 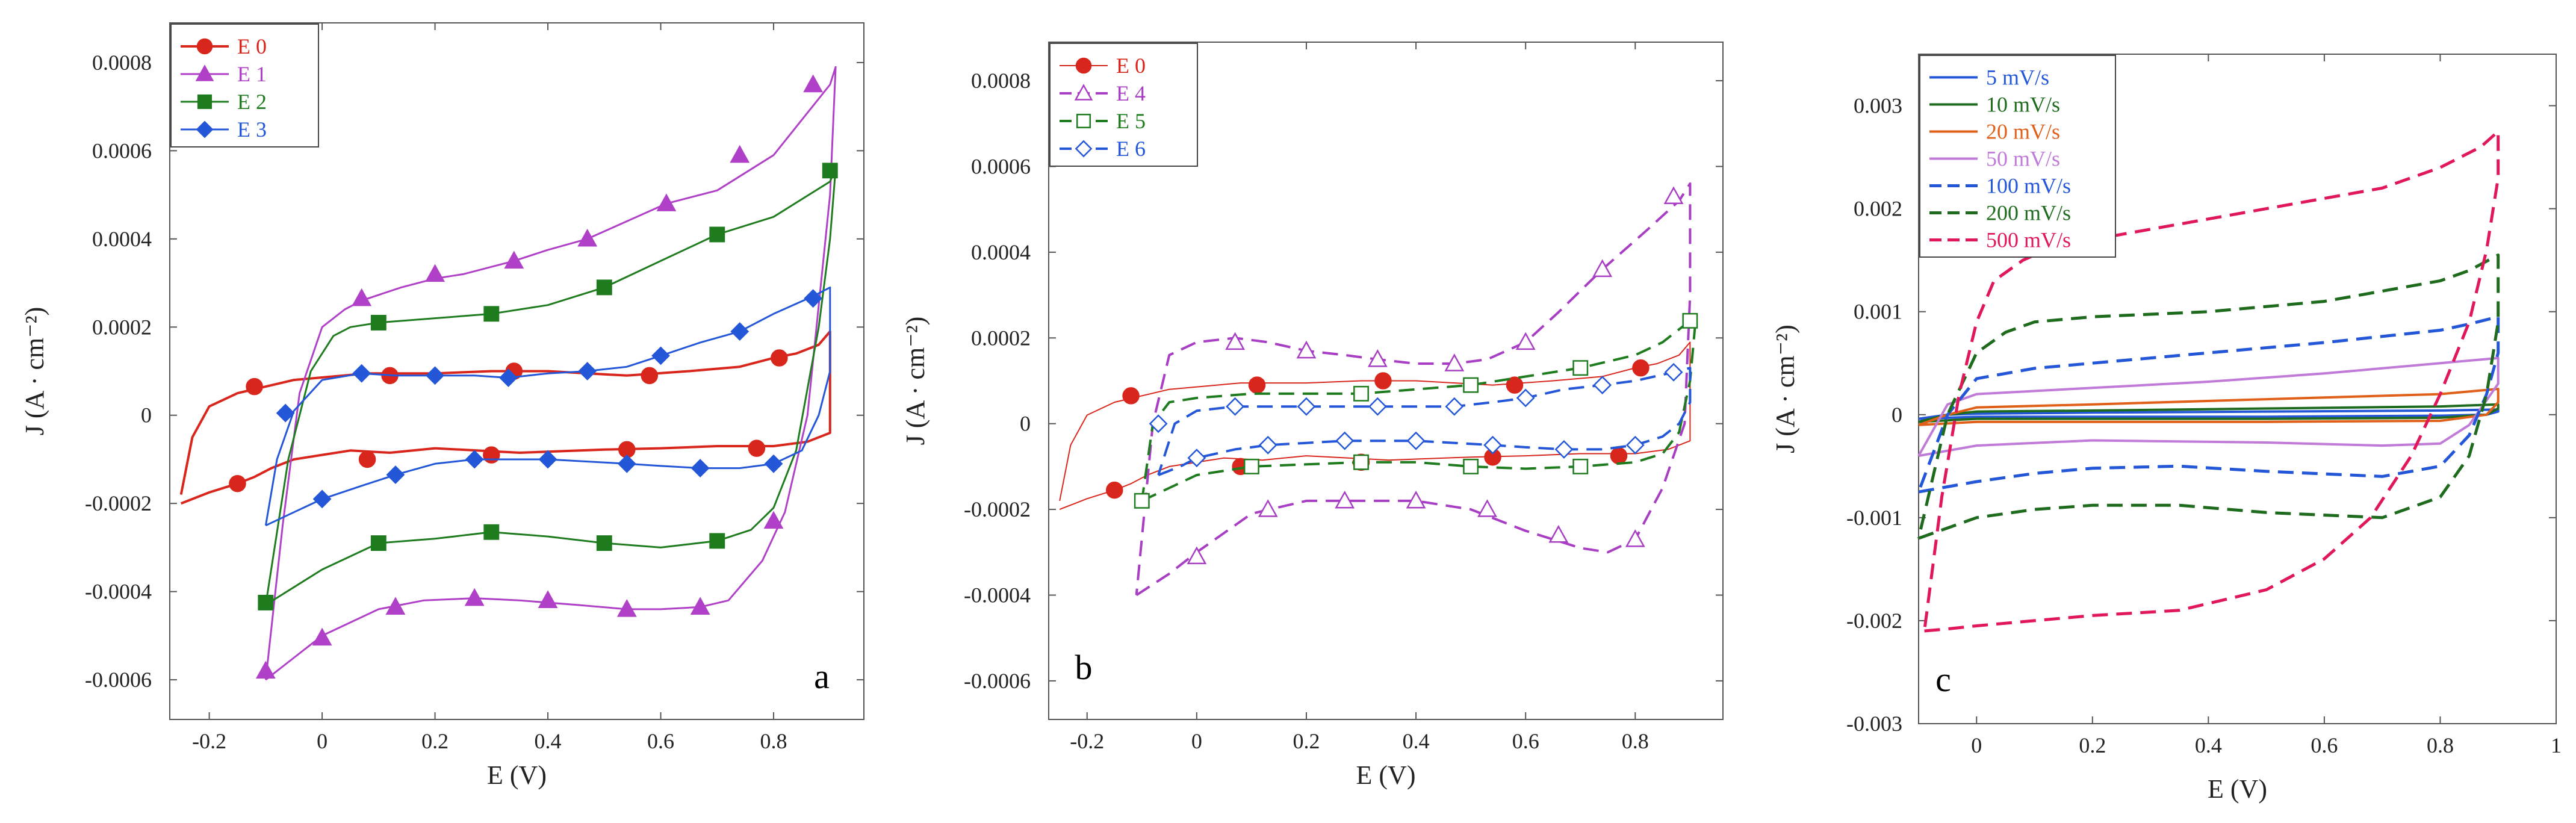 I want to click on legend-box, so click(x=1123, y=105).